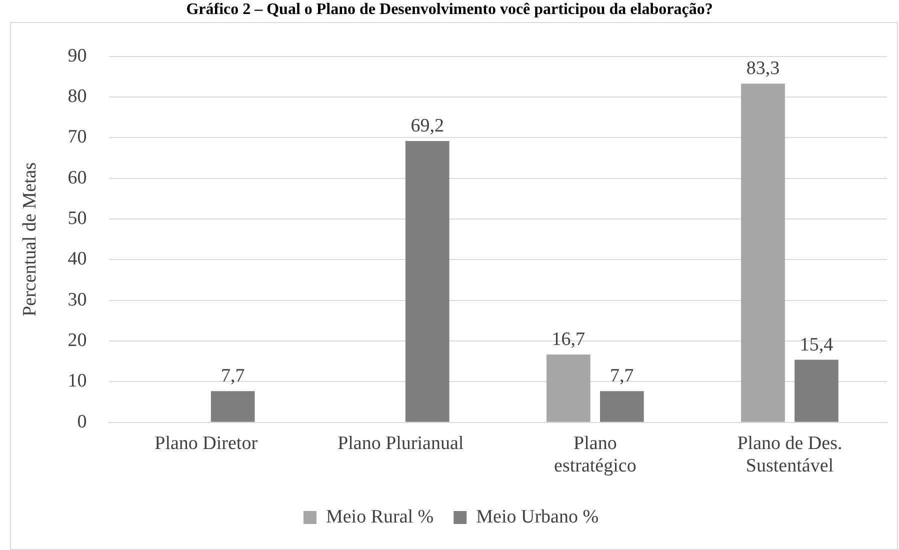  Describe the element at coordinates (206, 443) in the screenshot. I see `x-tick-label: Plano Diretor` at that location.